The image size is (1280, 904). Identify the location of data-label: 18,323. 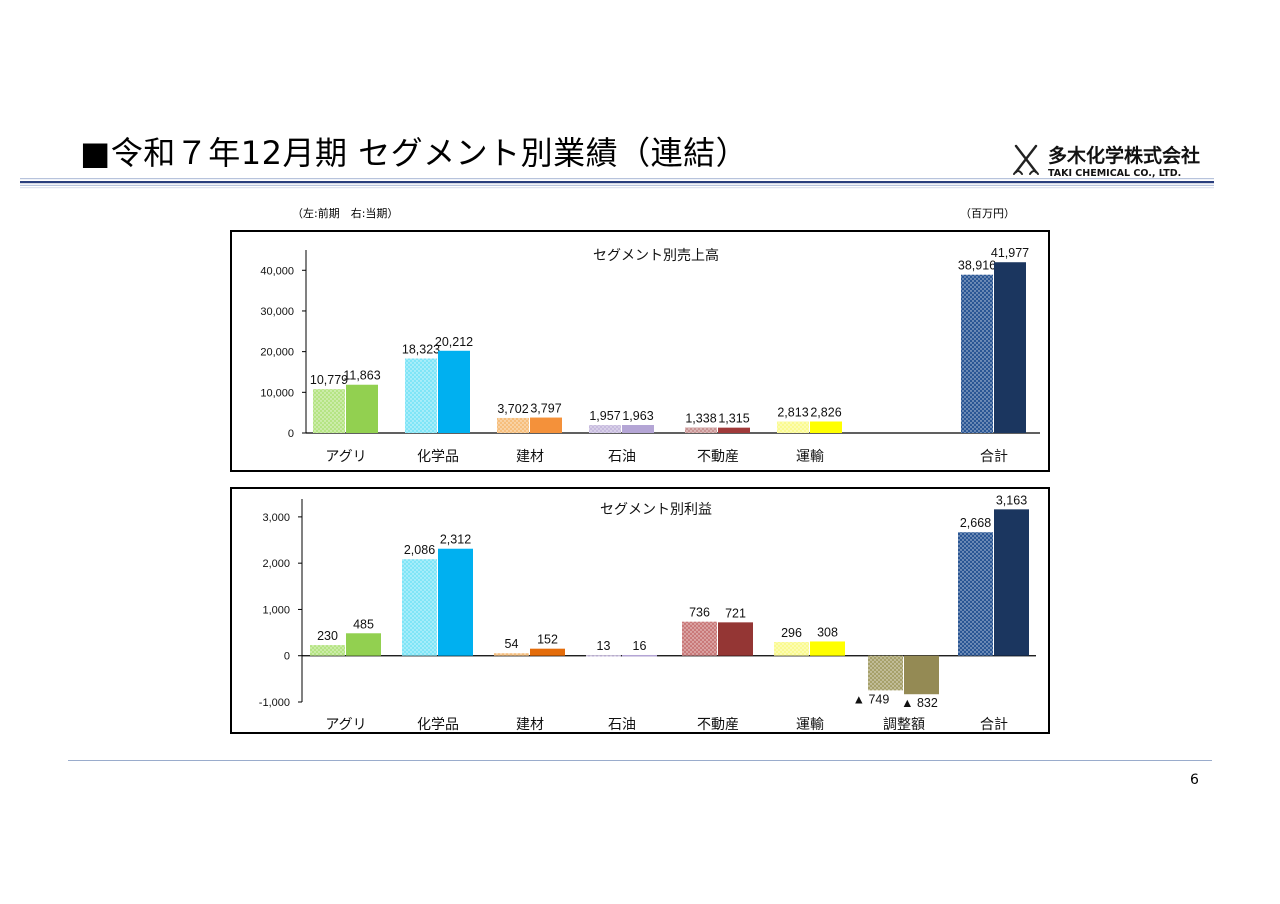
(421, 349).